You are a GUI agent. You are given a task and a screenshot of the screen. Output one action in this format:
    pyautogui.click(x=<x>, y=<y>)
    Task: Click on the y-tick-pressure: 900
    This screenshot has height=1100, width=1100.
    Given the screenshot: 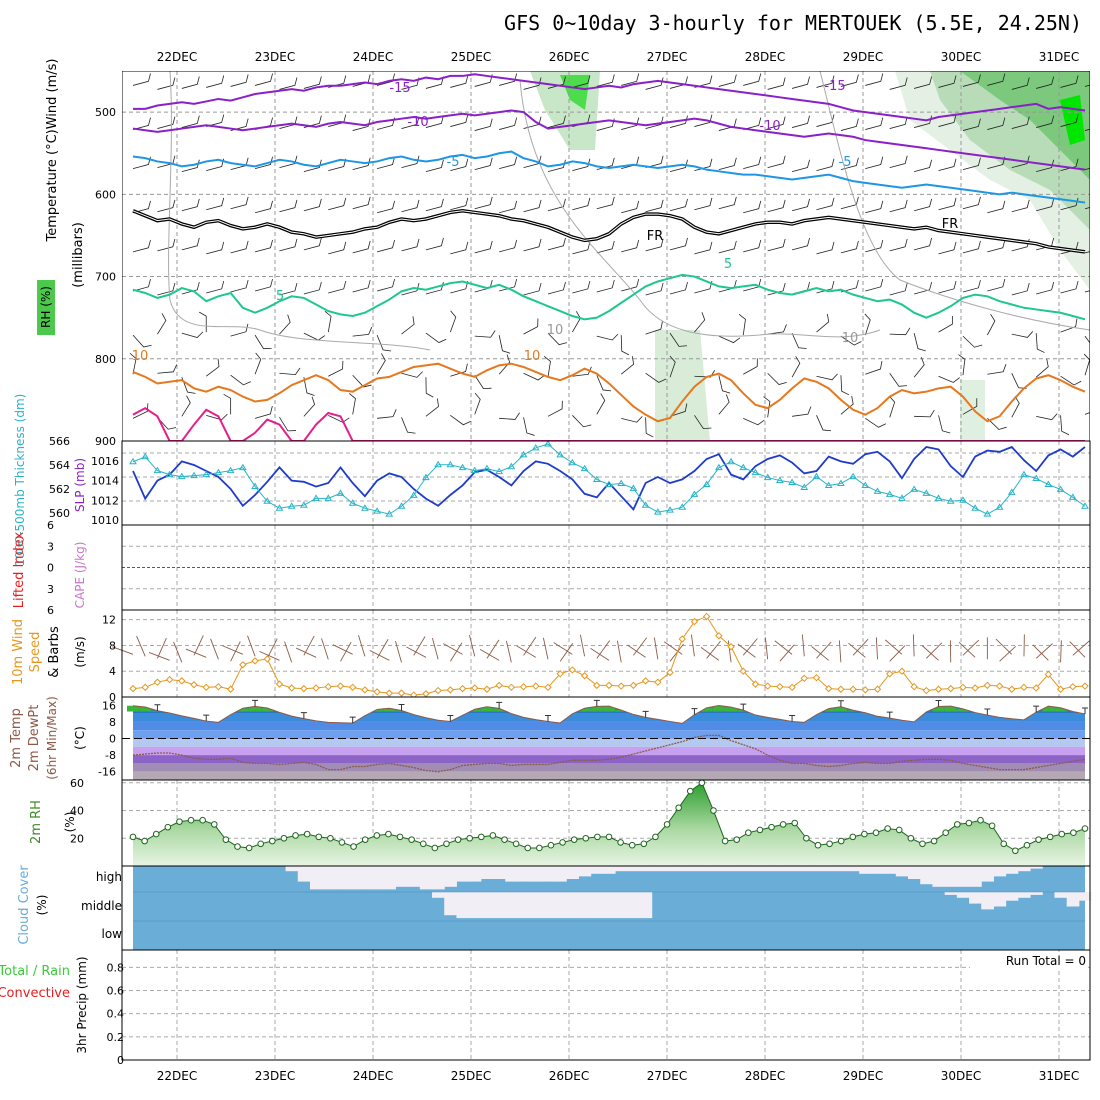 What is the action you would take?
    pyautogui.click(x=105, y=441)
    